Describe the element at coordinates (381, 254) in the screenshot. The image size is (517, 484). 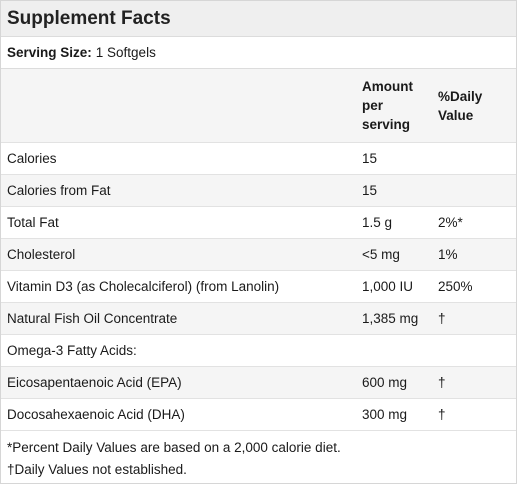
I see `nutrient-amount: <5 mg` at that location.